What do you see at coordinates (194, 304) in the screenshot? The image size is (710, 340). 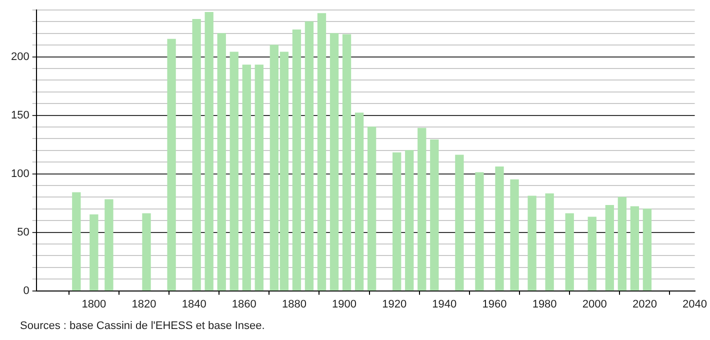 I see `x-tick-label: 1840` at bounding box center [194, 304].